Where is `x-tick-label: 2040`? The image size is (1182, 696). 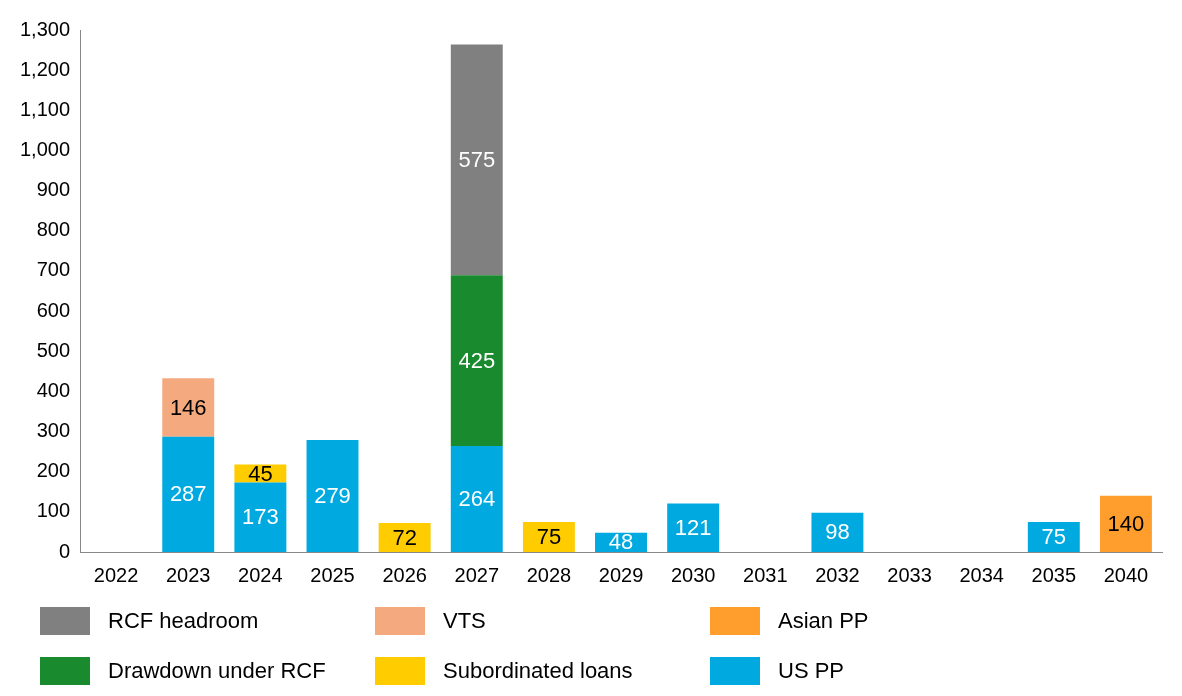 x-tick-label: 2040 is located at coordinates (1126, 574).